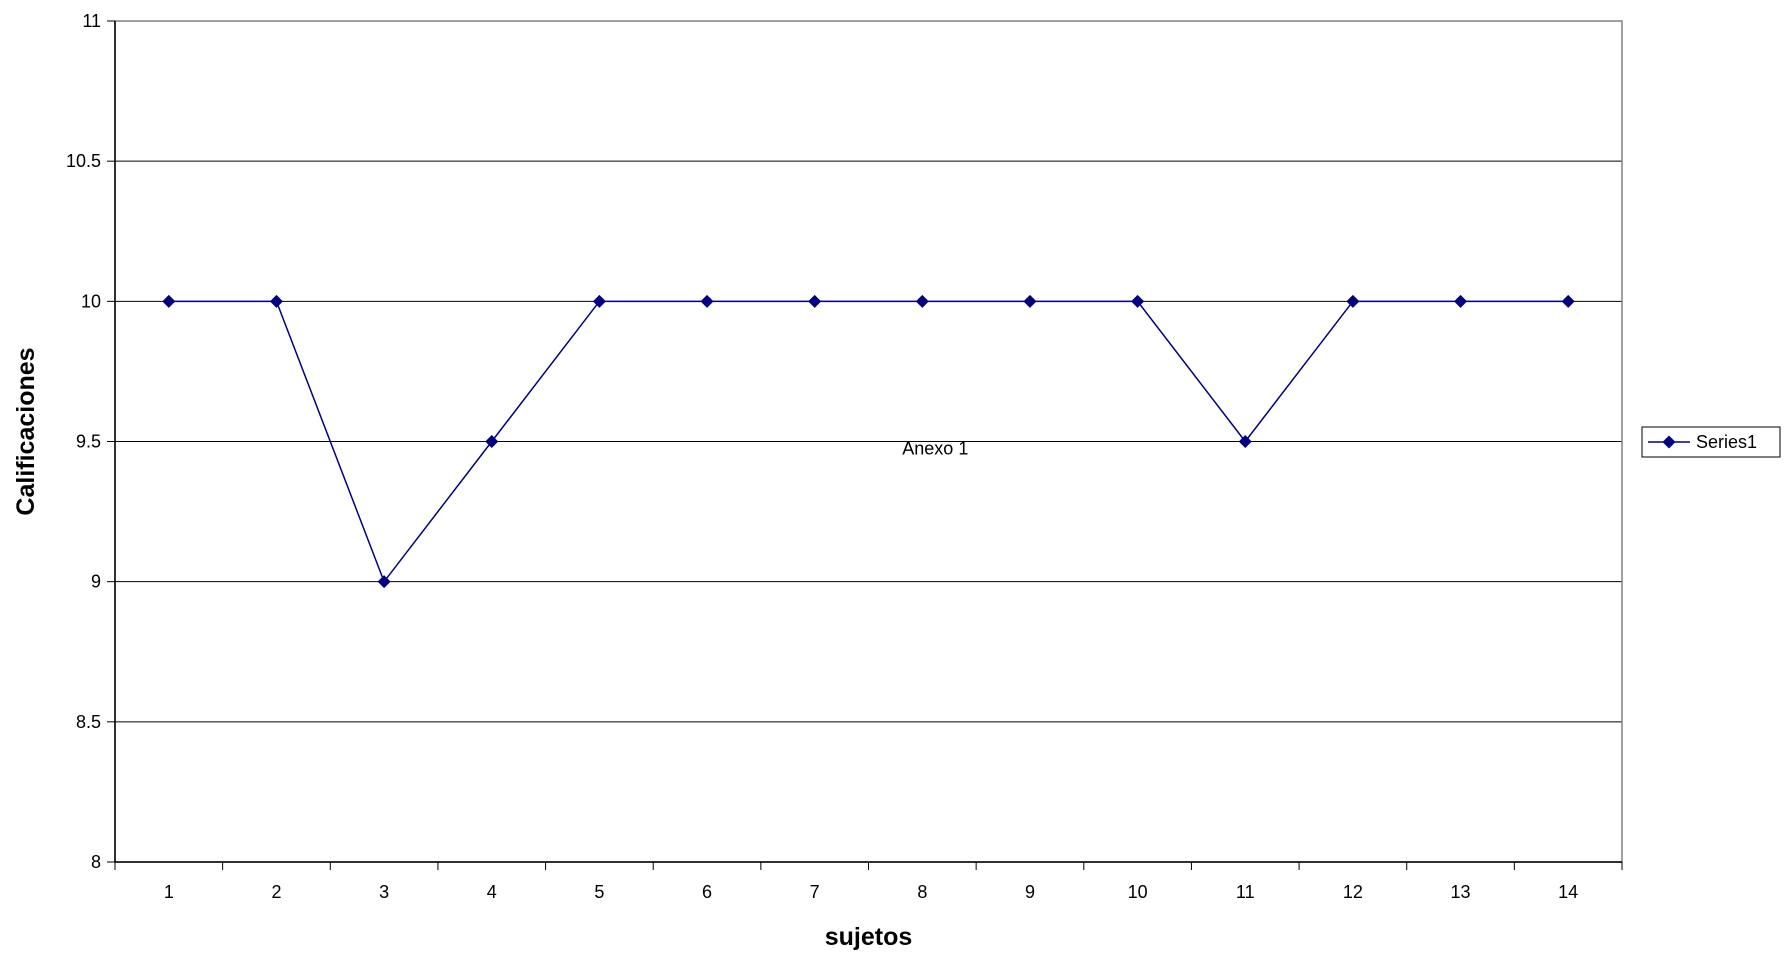  I want to click on y-tick-label: 9.5, so click(88, 442).